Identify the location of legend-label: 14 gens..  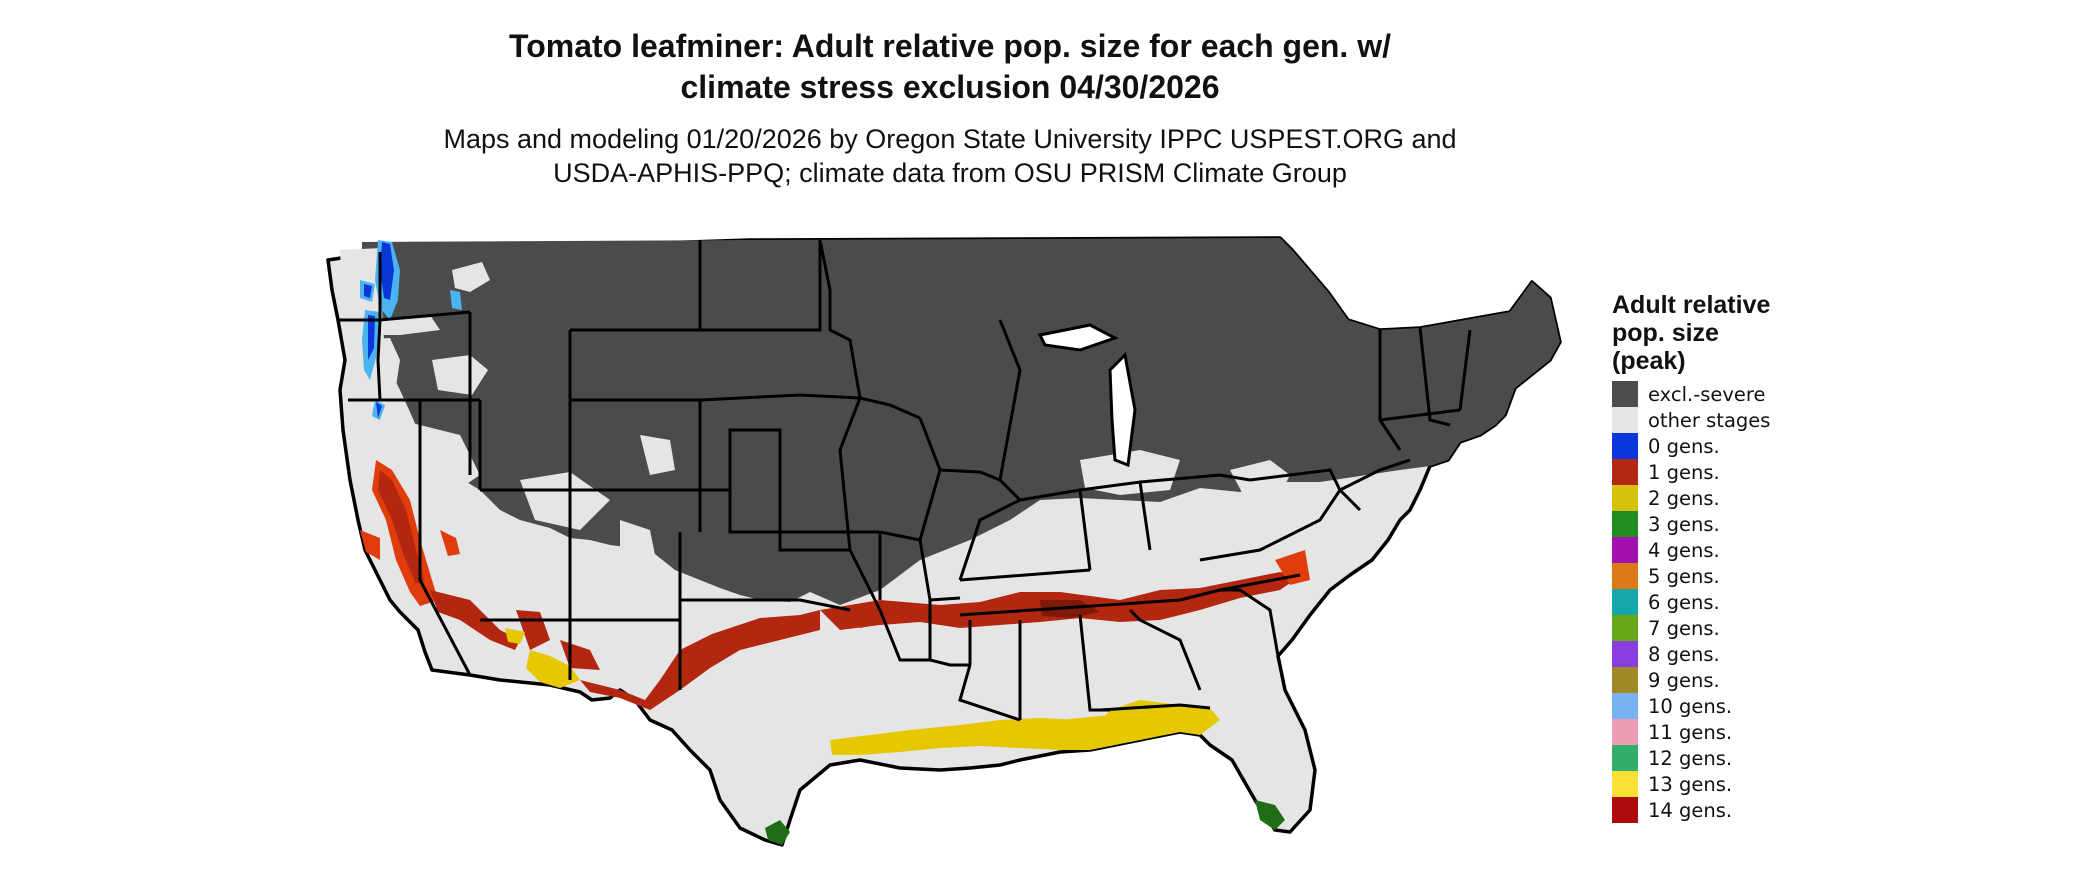
(1690, 810).